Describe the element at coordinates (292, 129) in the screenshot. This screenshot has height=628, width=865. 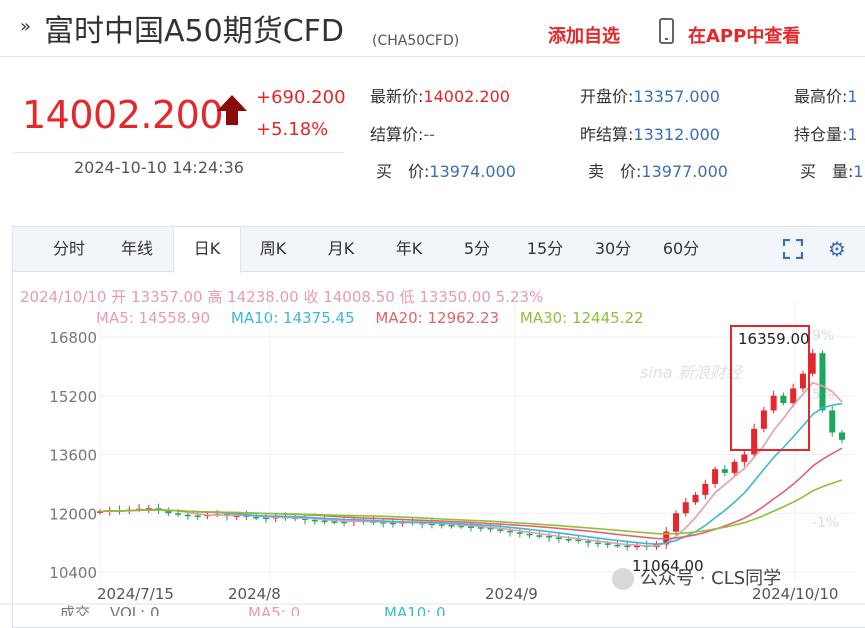
I see `price-change-pct: +5.18%` at that location.